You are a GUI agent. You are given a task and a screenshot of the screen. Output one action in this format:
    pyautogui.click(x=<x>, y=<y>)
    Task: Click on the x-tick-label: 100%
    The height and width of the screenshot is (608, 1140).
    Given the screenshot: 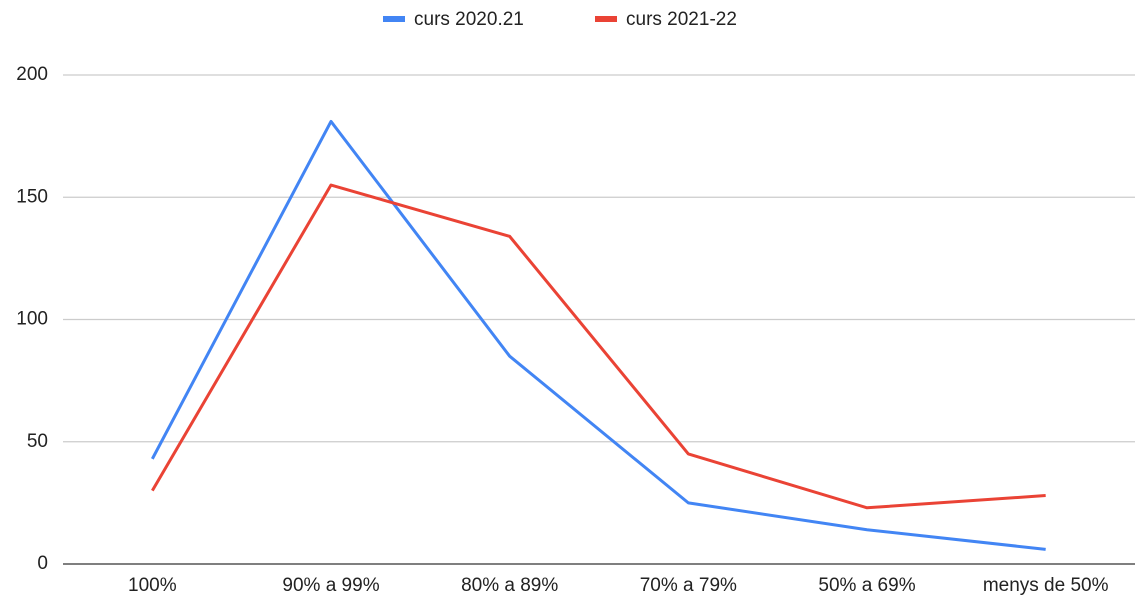 What is the action you would take?
    pyautogui.click(x=152, y=585)
    